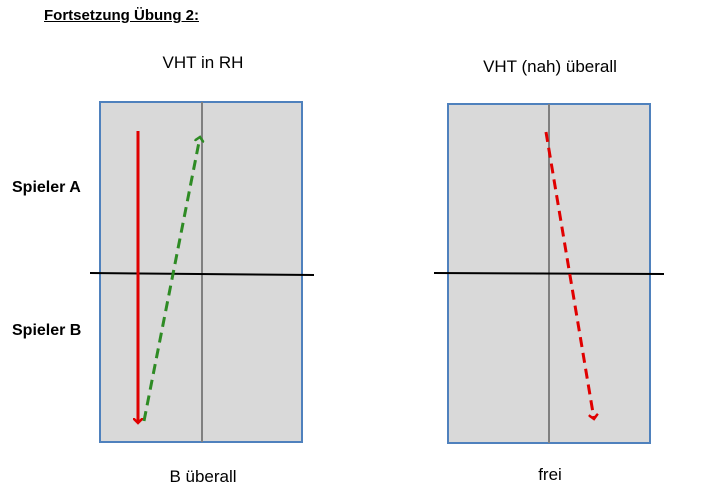  What do you see at coordinates (171, 279) in the screenshot?
I see `green-return-arrow` at bounding box center [171, 279].